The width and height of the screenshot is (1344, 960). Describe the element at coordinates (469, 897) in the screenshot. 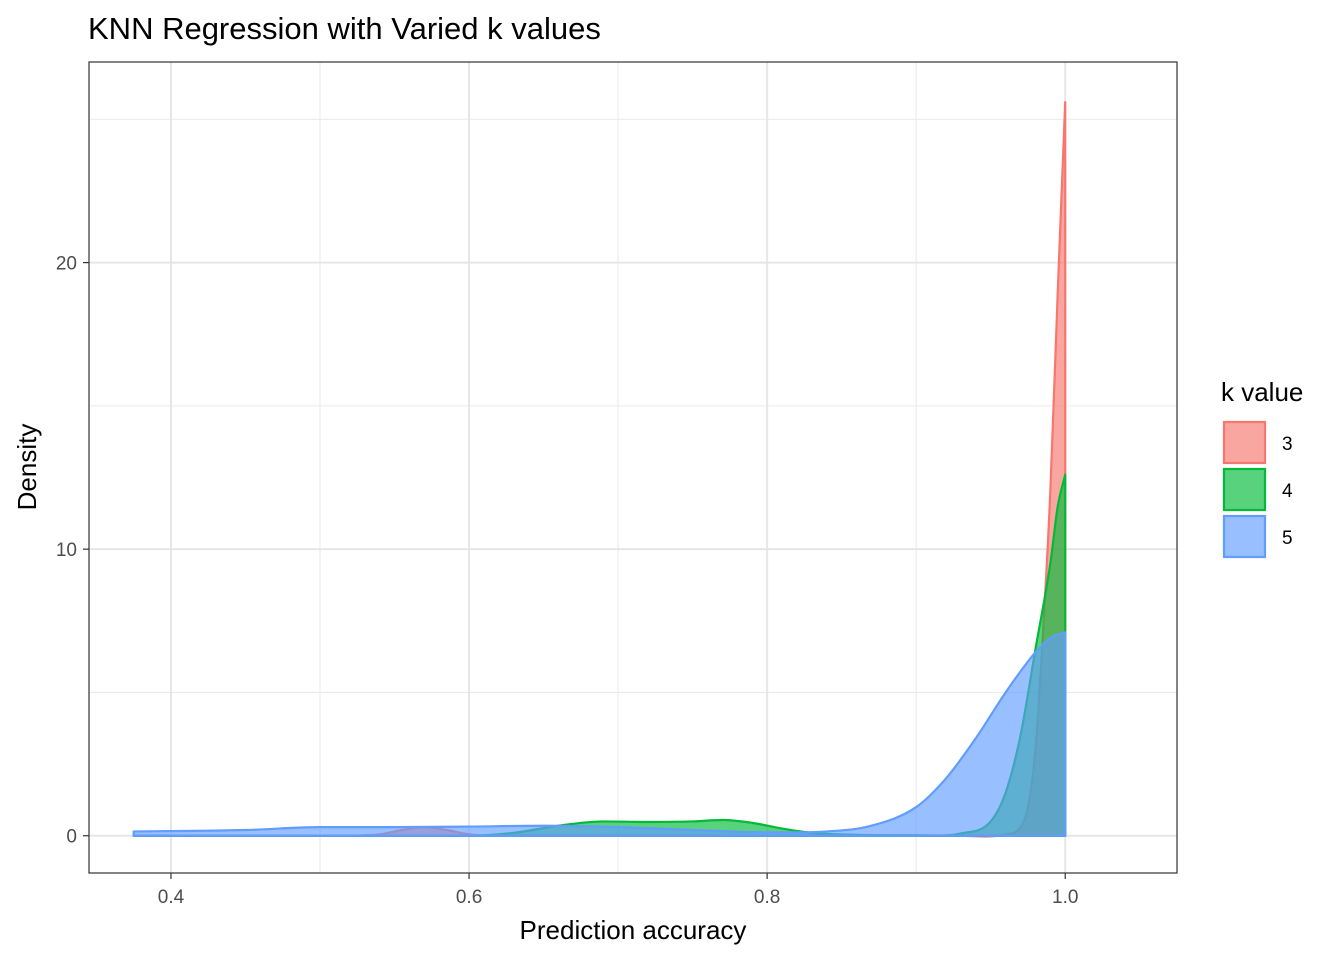

I see `x-tick-label: 0.6` at that location.